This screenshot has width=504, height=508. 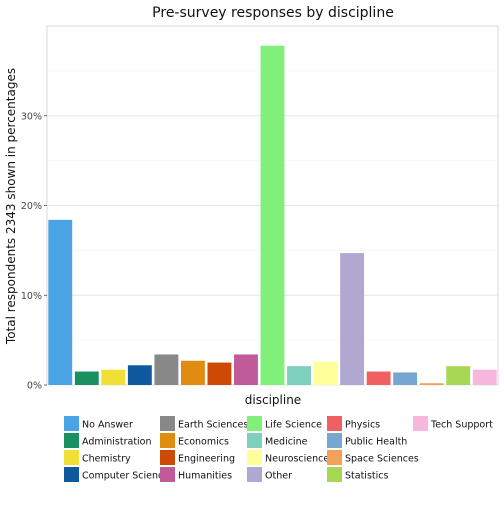 What do you see at coordinates (273, 13) in the screenshot?
I see `chart-title: Pre-survey responses by discipline` at bounding box center [273, 13].